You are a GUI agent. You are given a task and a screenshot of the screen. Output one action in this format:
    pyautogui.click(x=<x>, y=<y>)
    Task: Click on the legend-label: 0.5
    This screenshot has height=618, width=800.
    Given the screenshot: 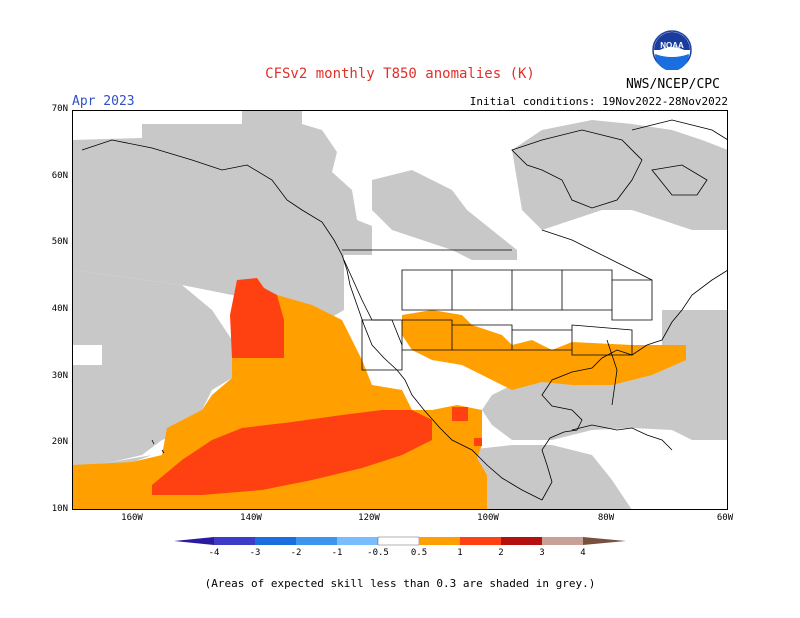 What is the action you would take?
    pyautogui.click(x=419, y=553)
    